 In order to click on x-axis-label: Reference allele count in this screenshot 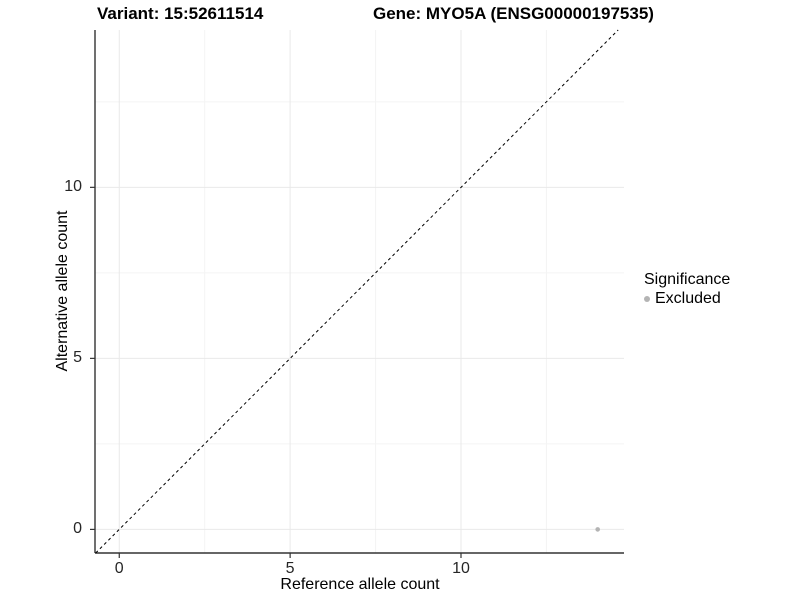, I will do `click(360, 584)`.